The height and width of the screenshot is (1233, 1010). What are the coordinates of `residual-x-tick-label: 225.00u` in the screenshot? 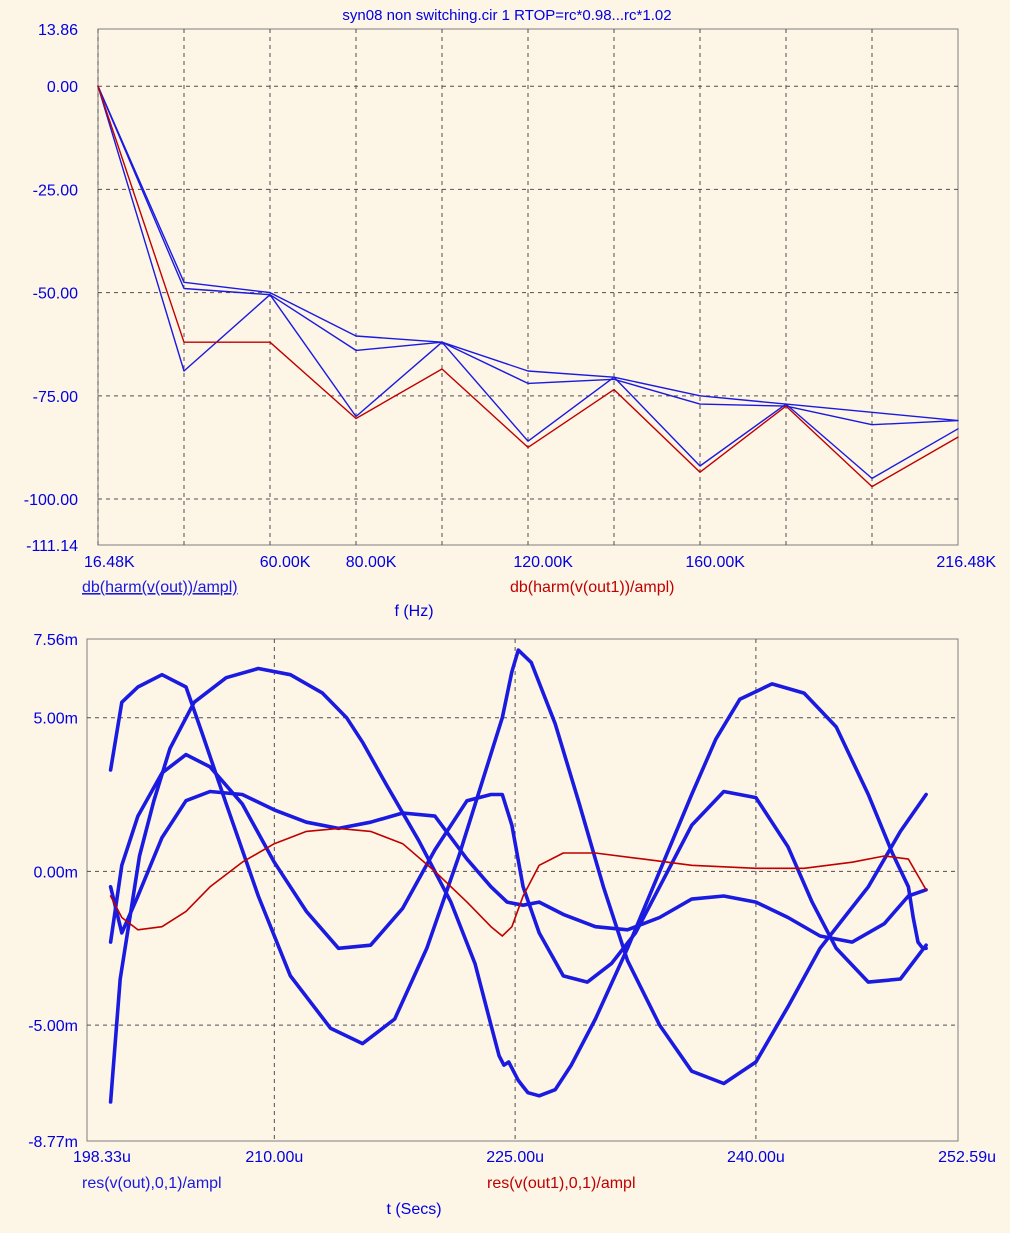 It's located at (515, 1157).